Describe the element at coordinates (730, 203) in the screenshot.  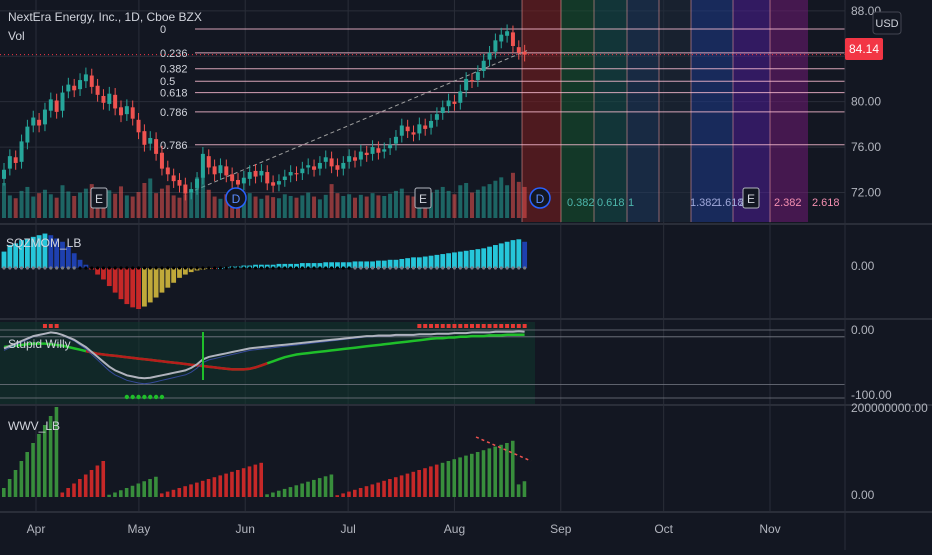
I see `fib-time-label-4: 1.618` at that location.